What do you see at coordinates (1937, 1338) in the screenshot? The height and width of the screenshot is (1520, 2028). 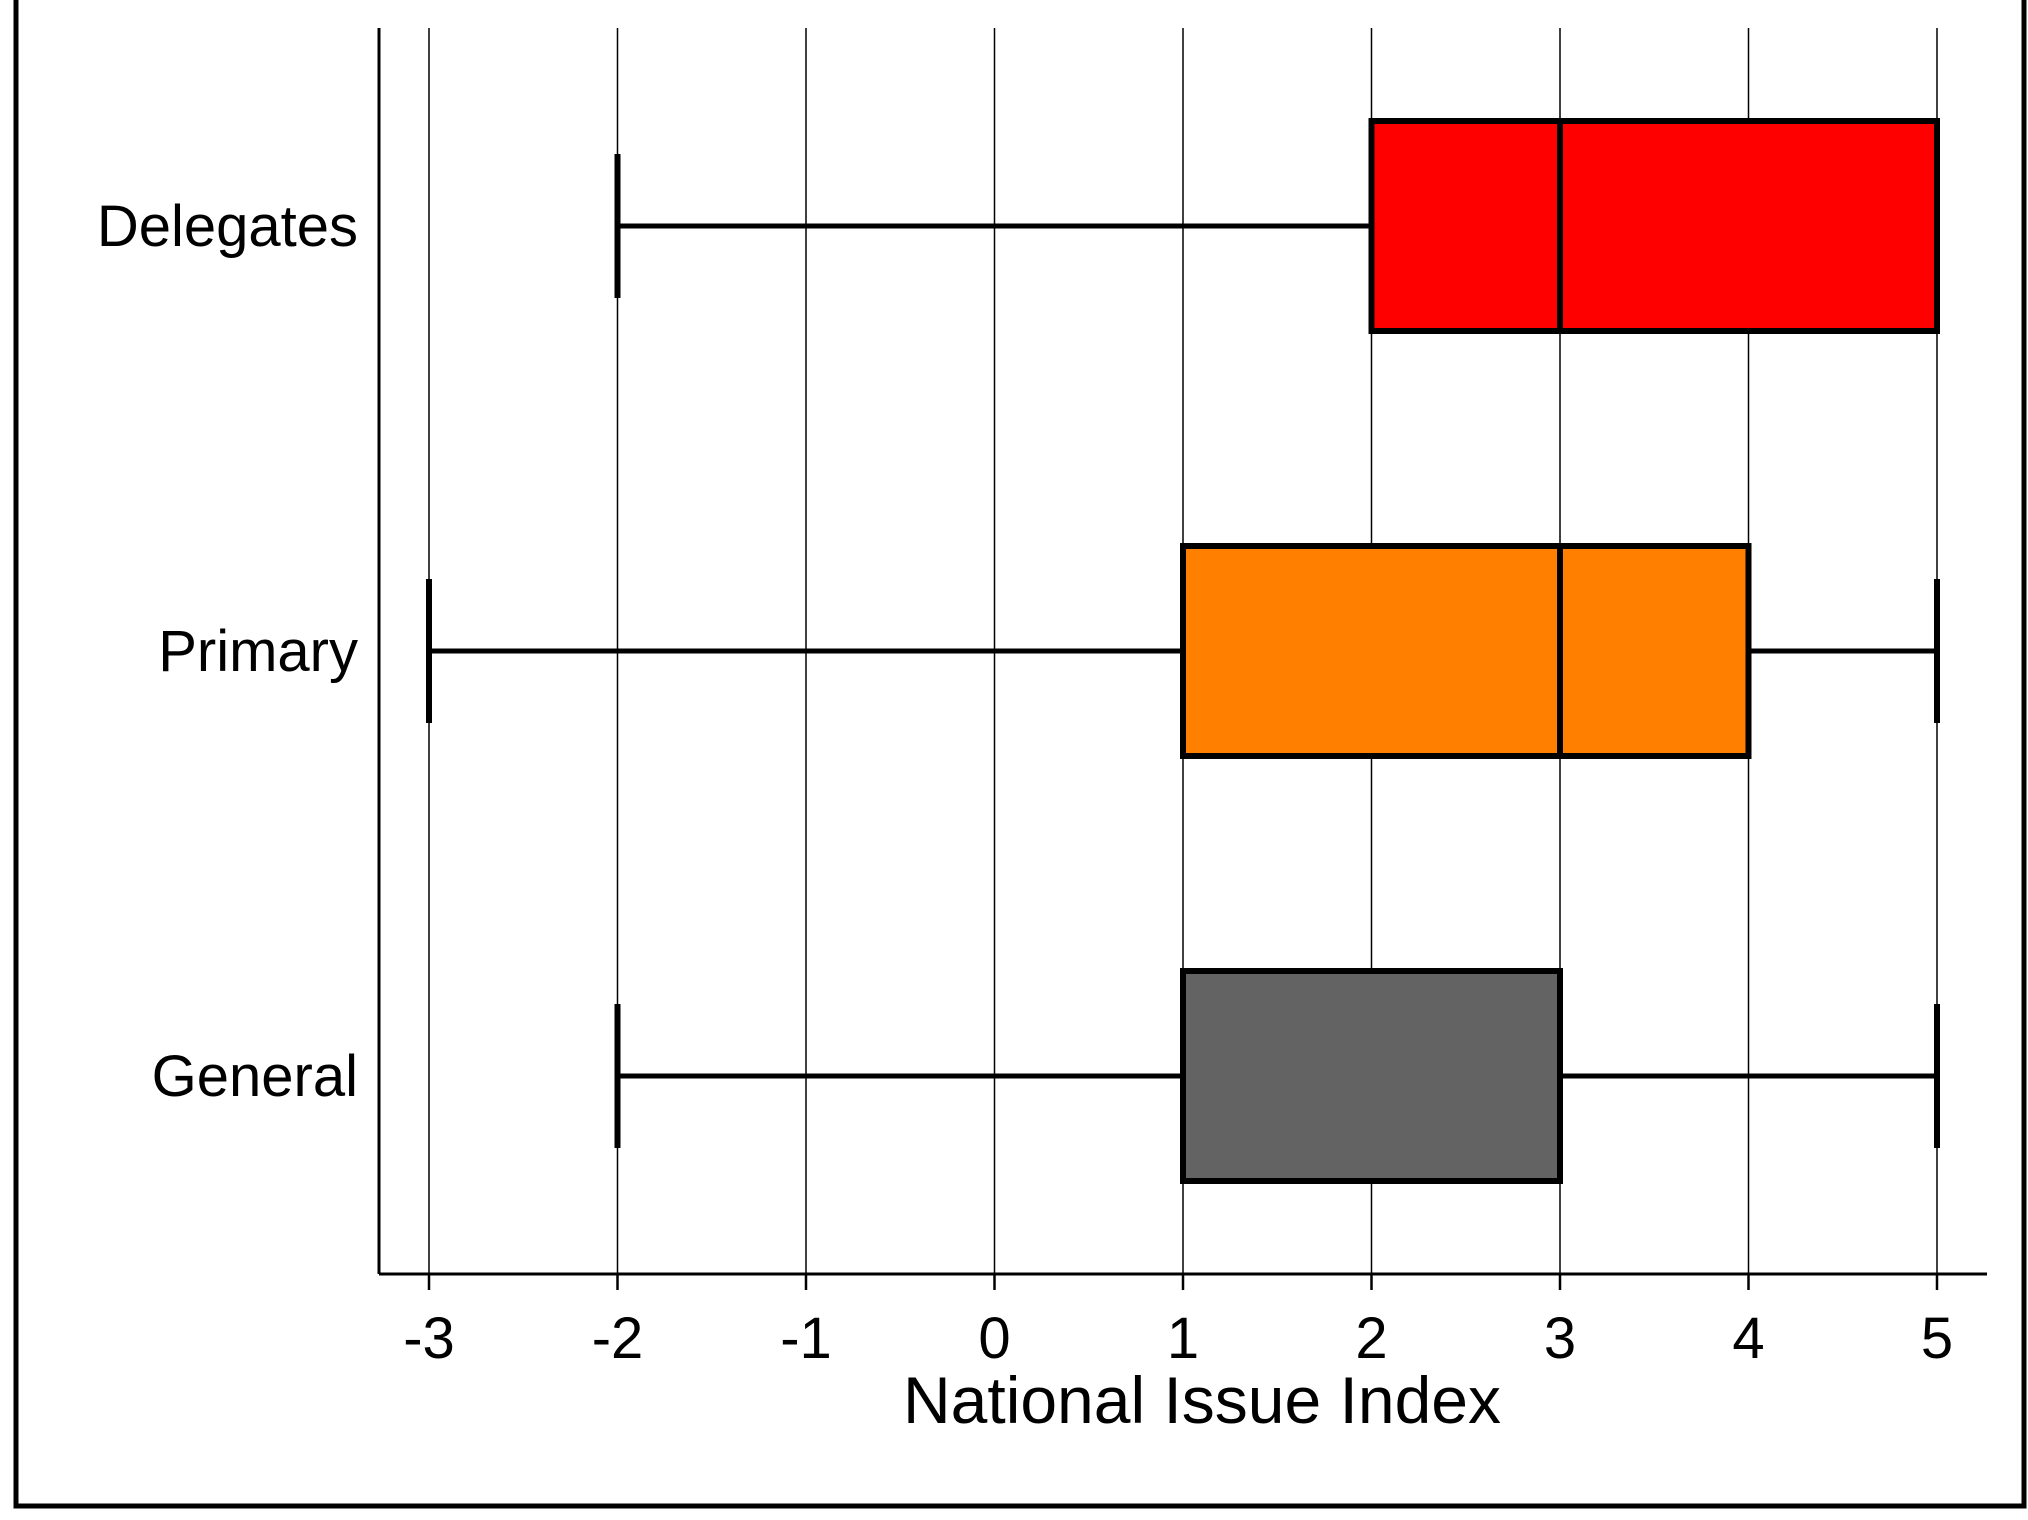 I see `x-tick-label: 5` at bounding box center [1937, 1338].